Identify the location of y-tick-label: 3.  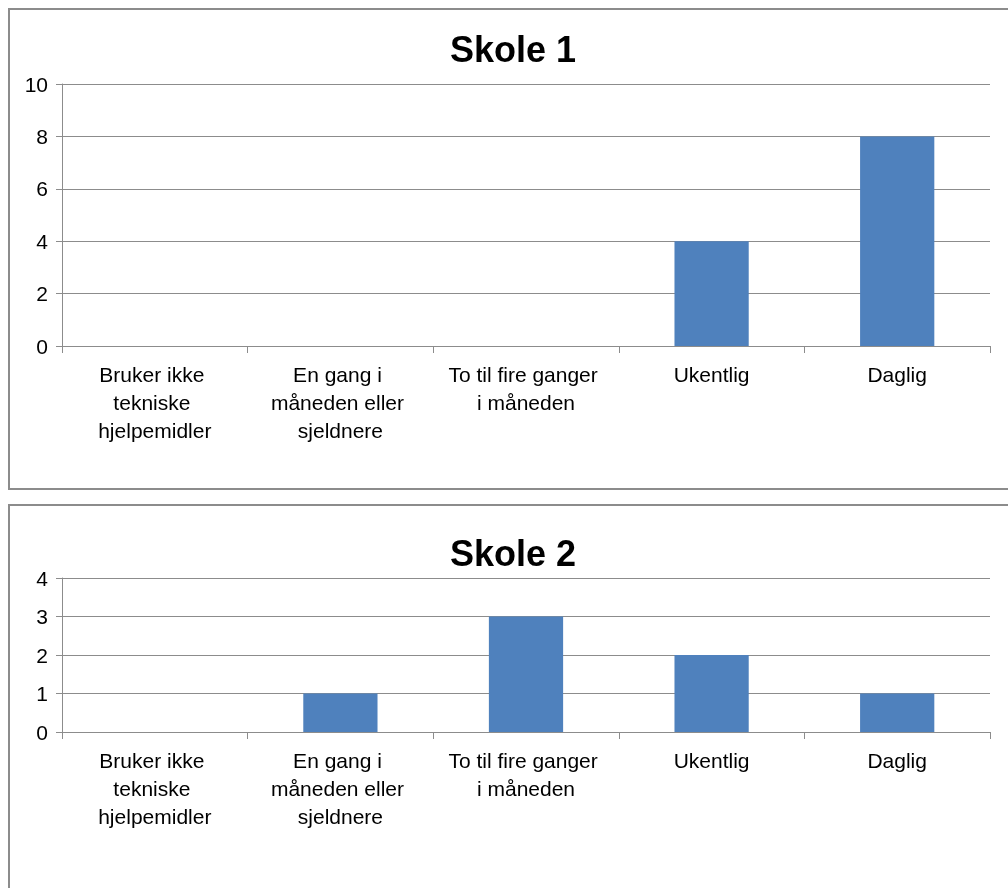
(42, 616).